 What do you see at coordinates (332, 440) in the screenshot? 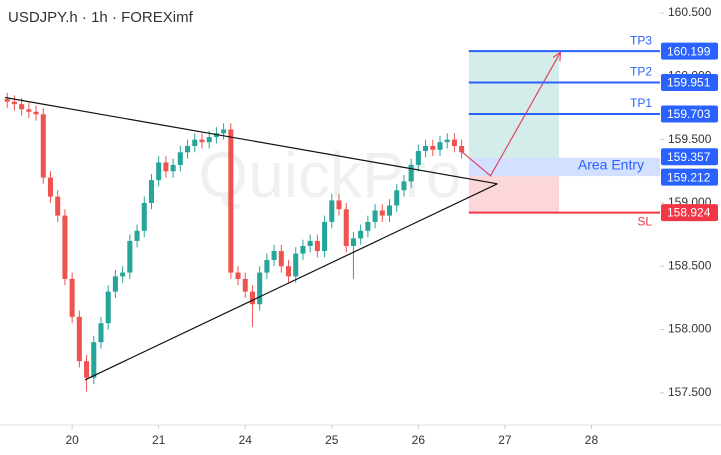
I see `x-tick-label: 25` at bounding box center [332, 440].